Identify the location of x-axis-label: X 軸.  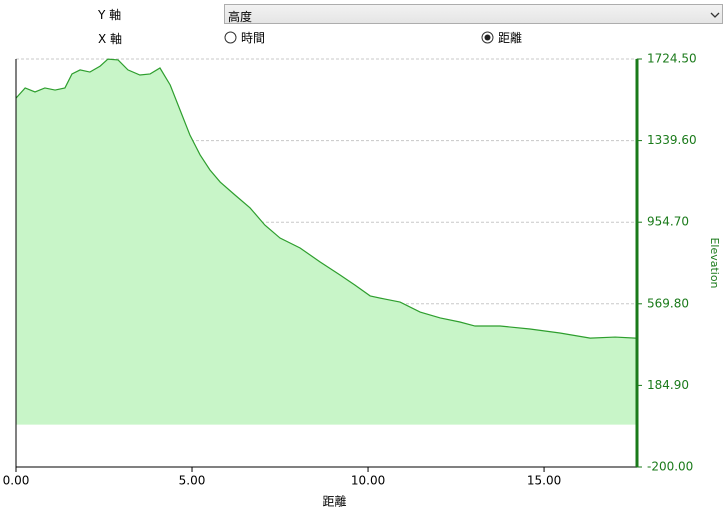
(110, 39).